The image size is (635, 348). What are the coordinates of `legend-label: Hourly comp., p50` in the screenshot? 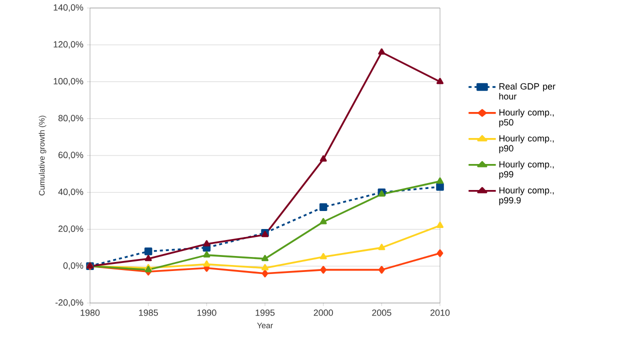 It's located at (526, 118).